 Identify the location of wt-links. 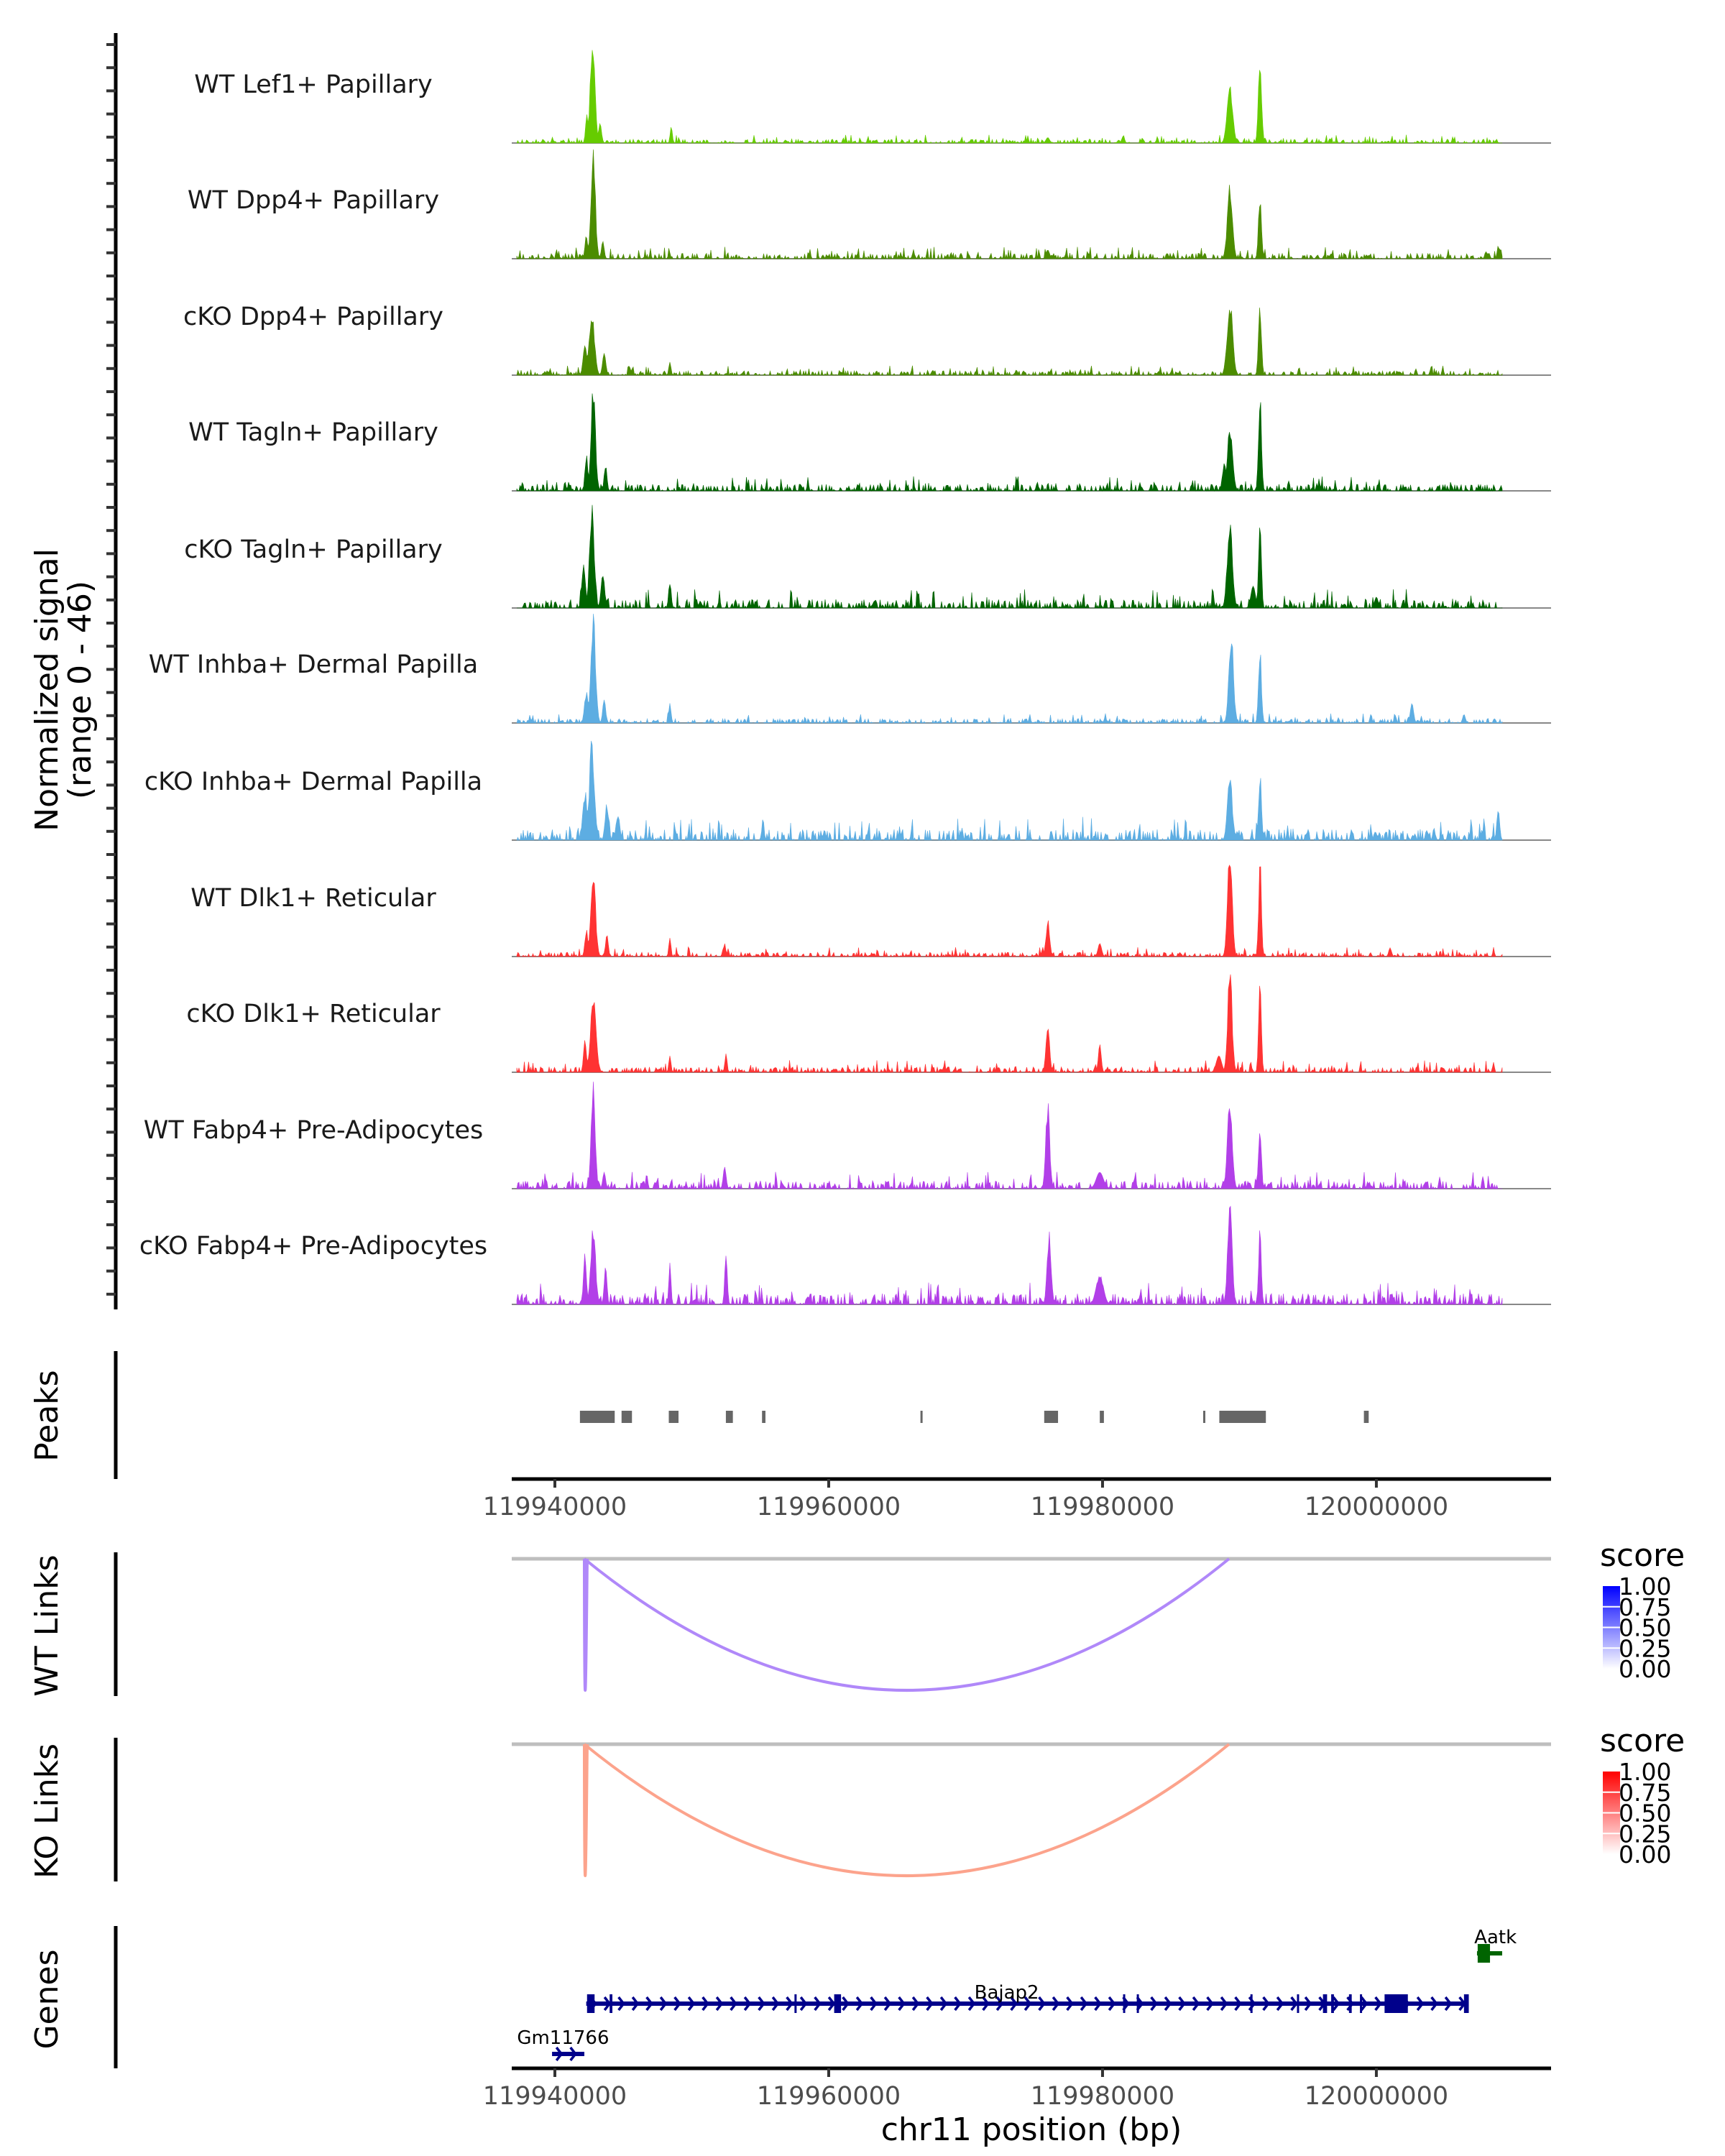
(1031, 1625).